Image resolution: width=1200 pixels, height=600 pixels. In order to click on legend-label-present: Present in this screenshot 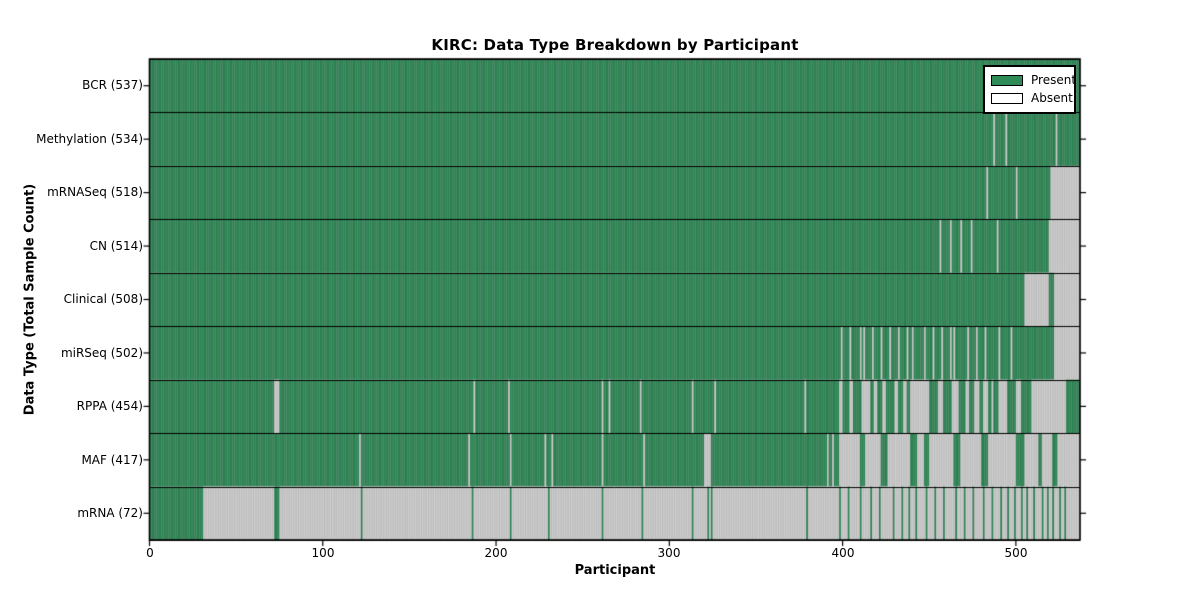, I will do `click(1054, 80)`.